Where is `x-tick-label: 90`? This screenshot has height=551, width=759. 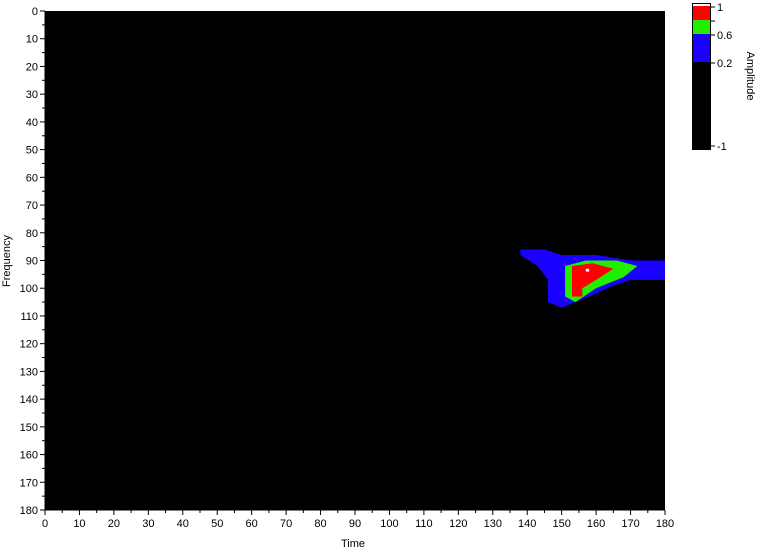 x-tick-label: 90 is located at coordinates (355, 524).